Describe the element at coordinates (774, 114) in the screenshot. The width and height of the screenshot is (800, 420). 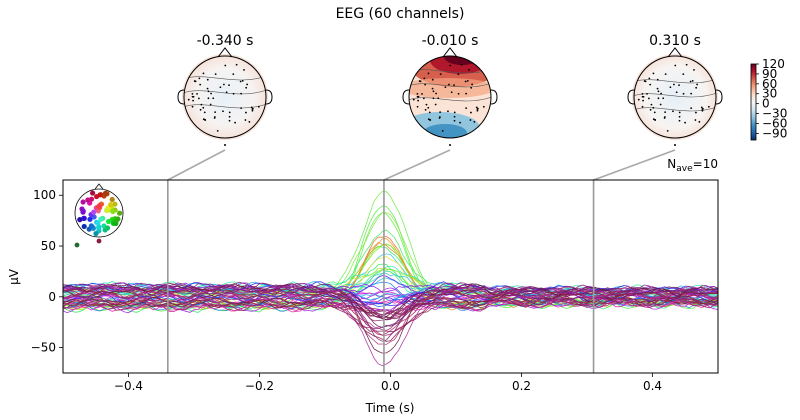
I see `colorbar-tick-label: −30` at that location.